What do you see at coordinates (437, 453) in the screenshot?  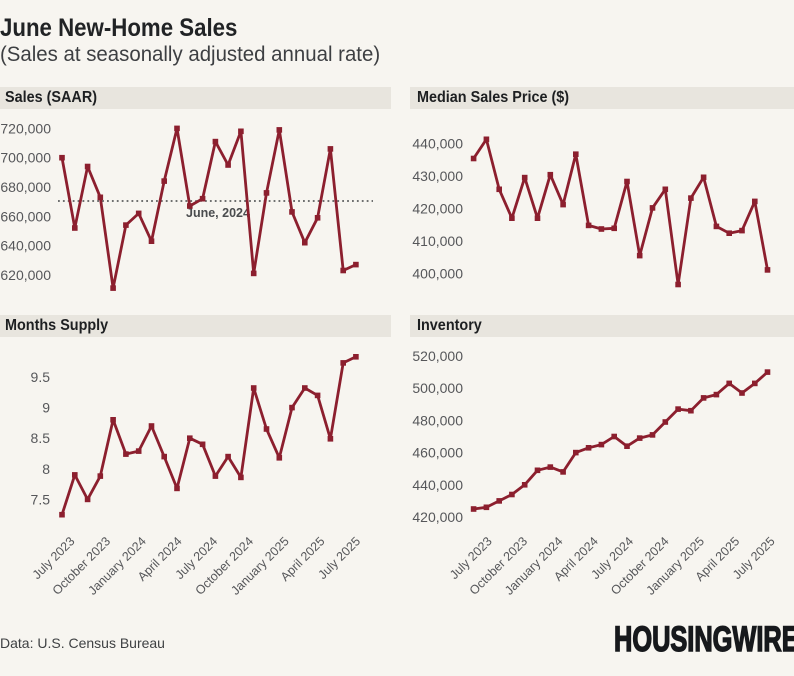 I see `svg-text: 460,000` at bounding box center [437, 453].